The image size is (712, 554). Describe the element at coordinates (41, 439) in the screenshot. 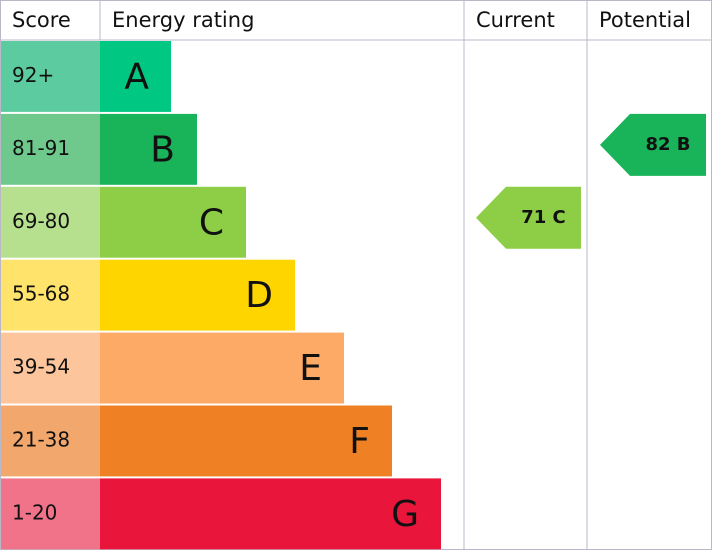

I see `score-label: 21-38` at that location.